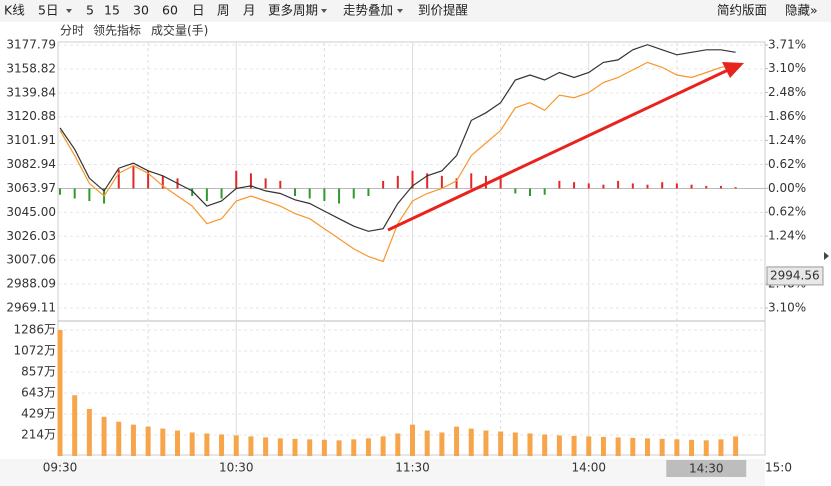  What do you see at coordinates (31, 284) in the screenshot?
I see `y-tick-label: 2988.09` at bounding box center [31, 284].